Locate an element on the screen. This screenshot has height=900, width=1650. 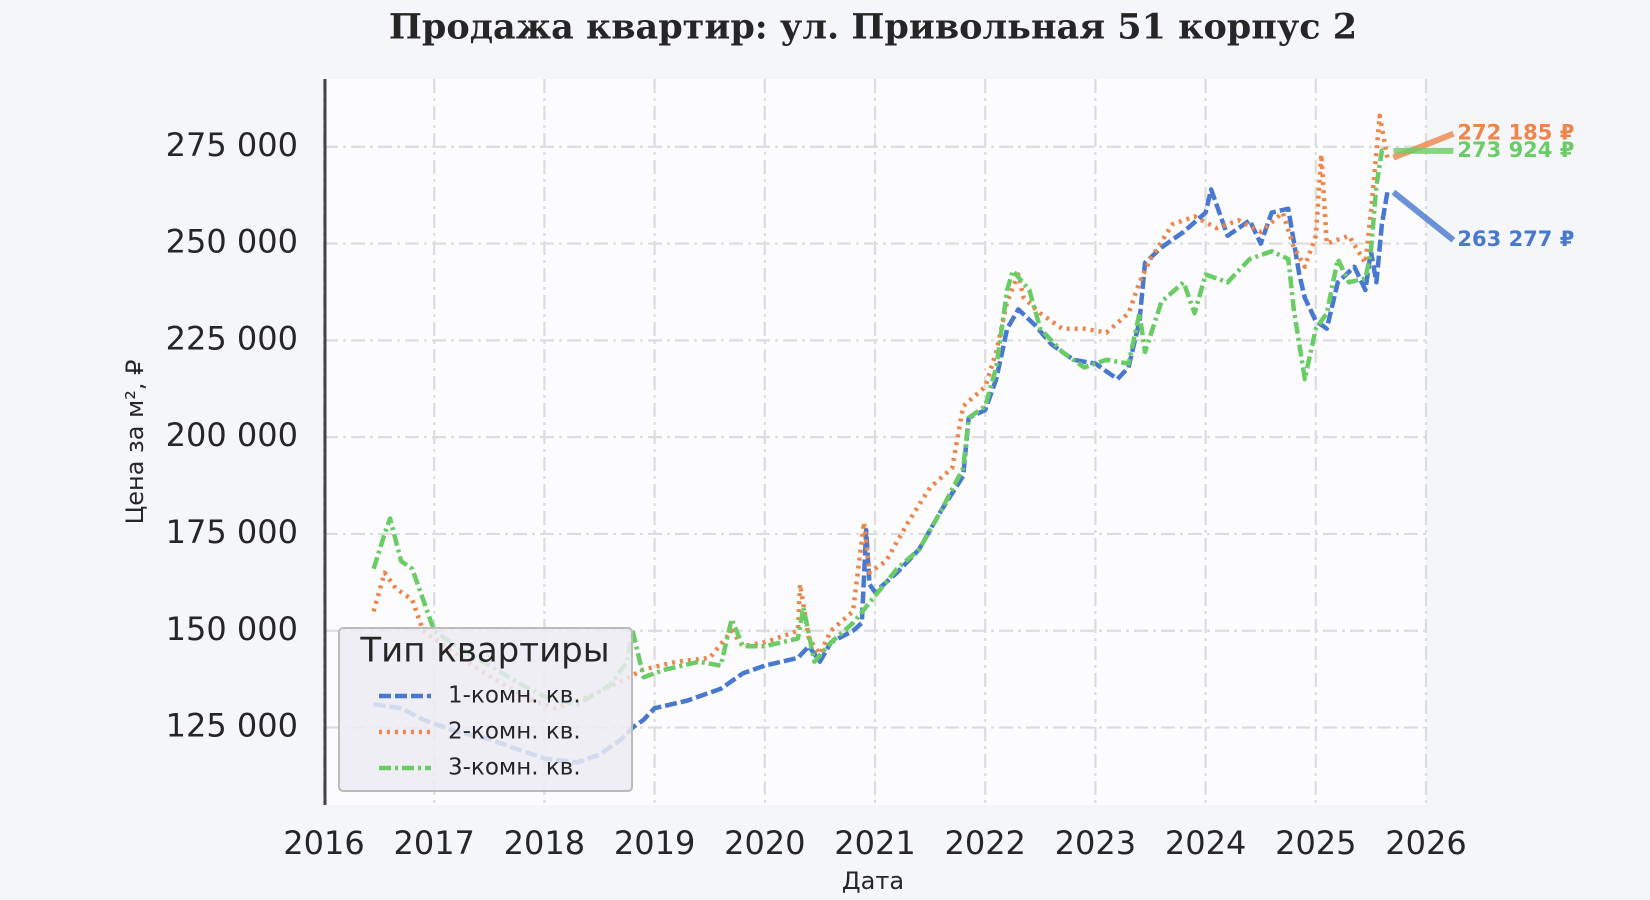
y-tick-label: 150 000 is located at coordinates (232, 629).